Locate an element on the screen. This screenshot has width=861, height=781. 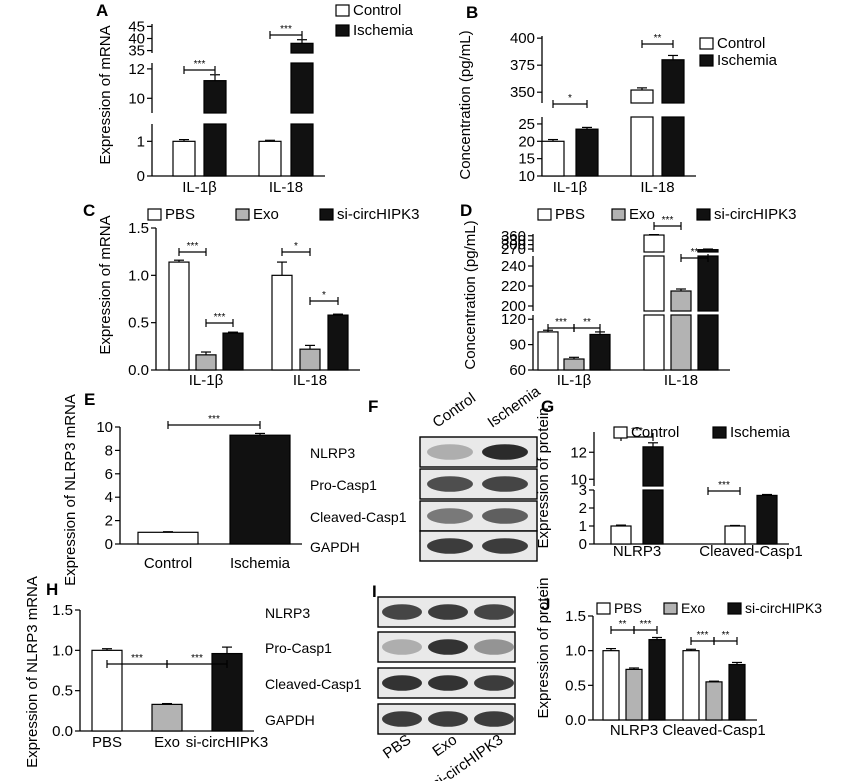
panel-letter: A is located at coordinates (102, 10).